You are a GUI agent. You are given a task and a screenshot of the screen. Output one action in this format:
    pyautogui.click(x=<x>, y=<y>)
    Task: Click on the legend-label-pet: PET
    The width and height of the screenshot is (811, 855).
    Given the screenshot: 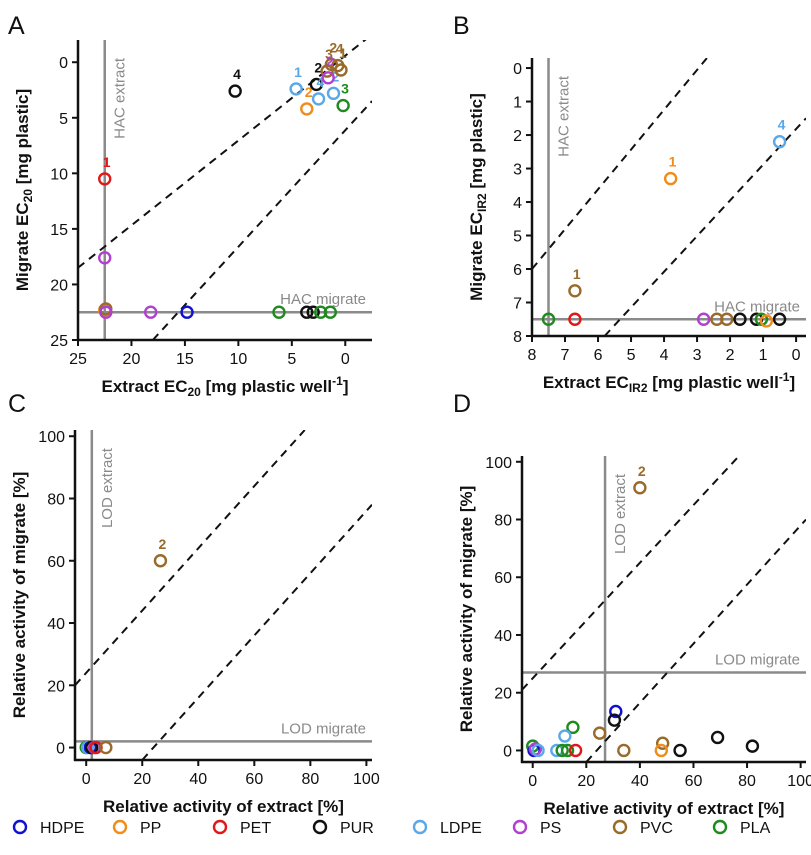 What is the action you would take?
    pyautogui.click(x=255, y=828)
    